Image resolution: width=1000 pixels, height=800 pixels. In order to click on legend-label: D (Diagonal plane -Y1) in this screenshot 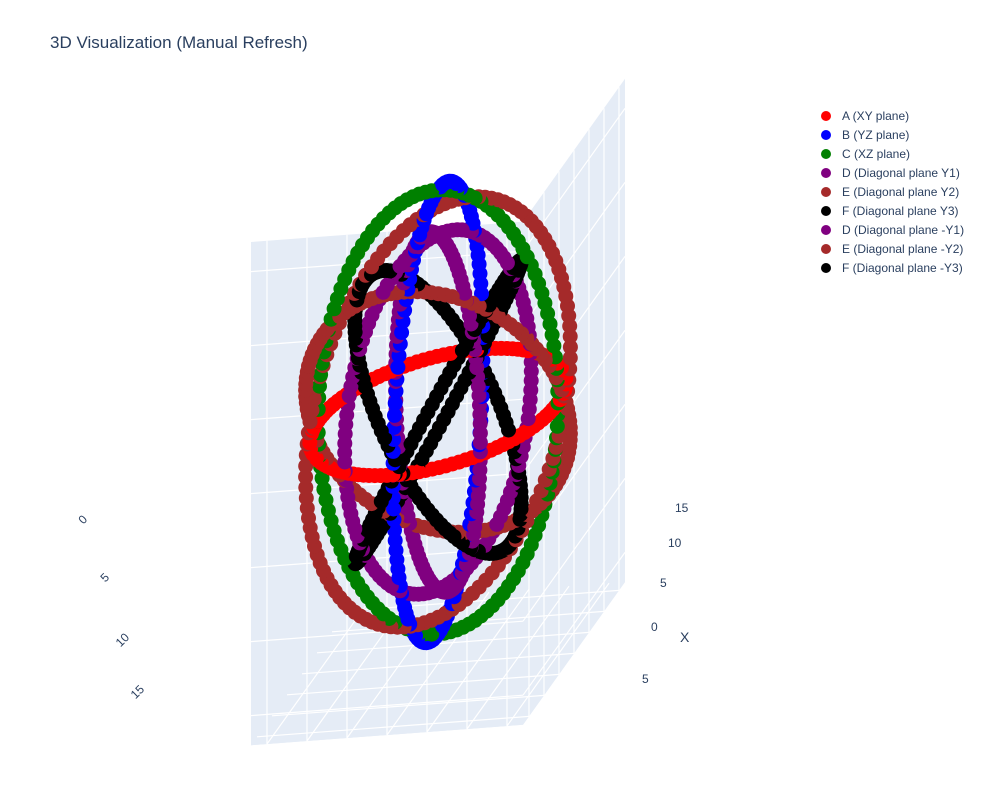, I will do `click(903, 229)`.